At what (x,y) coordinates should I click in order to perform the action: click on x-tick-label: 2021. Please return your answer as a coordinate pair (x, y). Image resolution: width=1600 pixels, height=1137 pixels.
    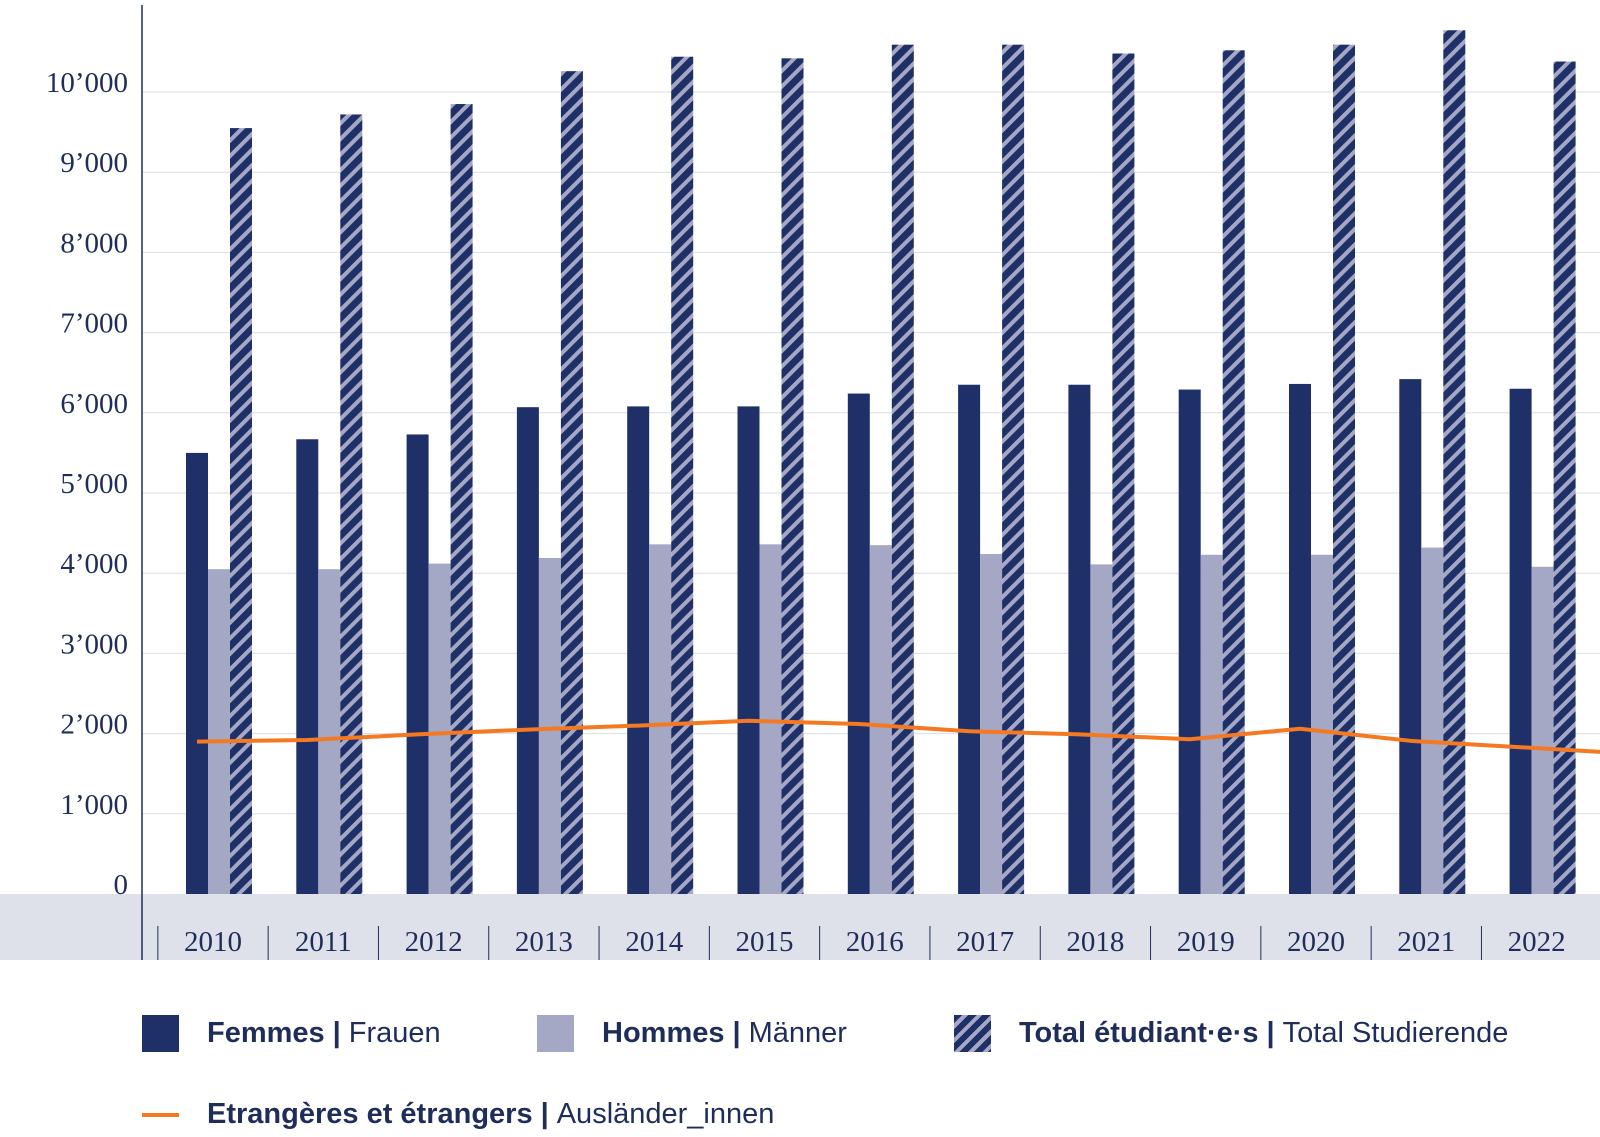
    Looking at the image, I should click on (1426, 942).